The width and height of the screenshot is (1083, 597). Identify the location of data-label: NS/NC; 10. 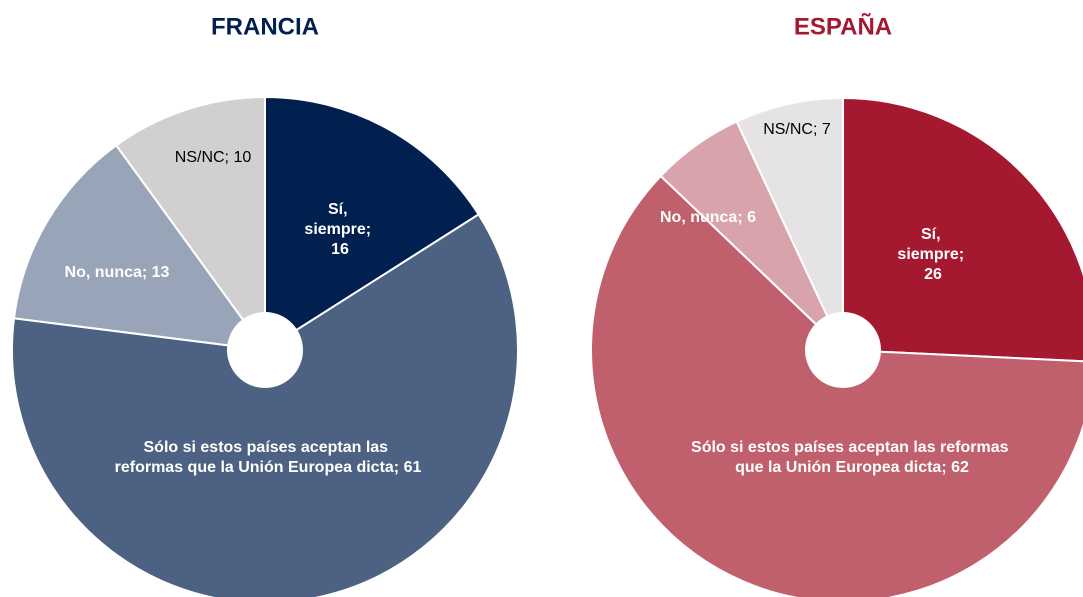
(213, 157).